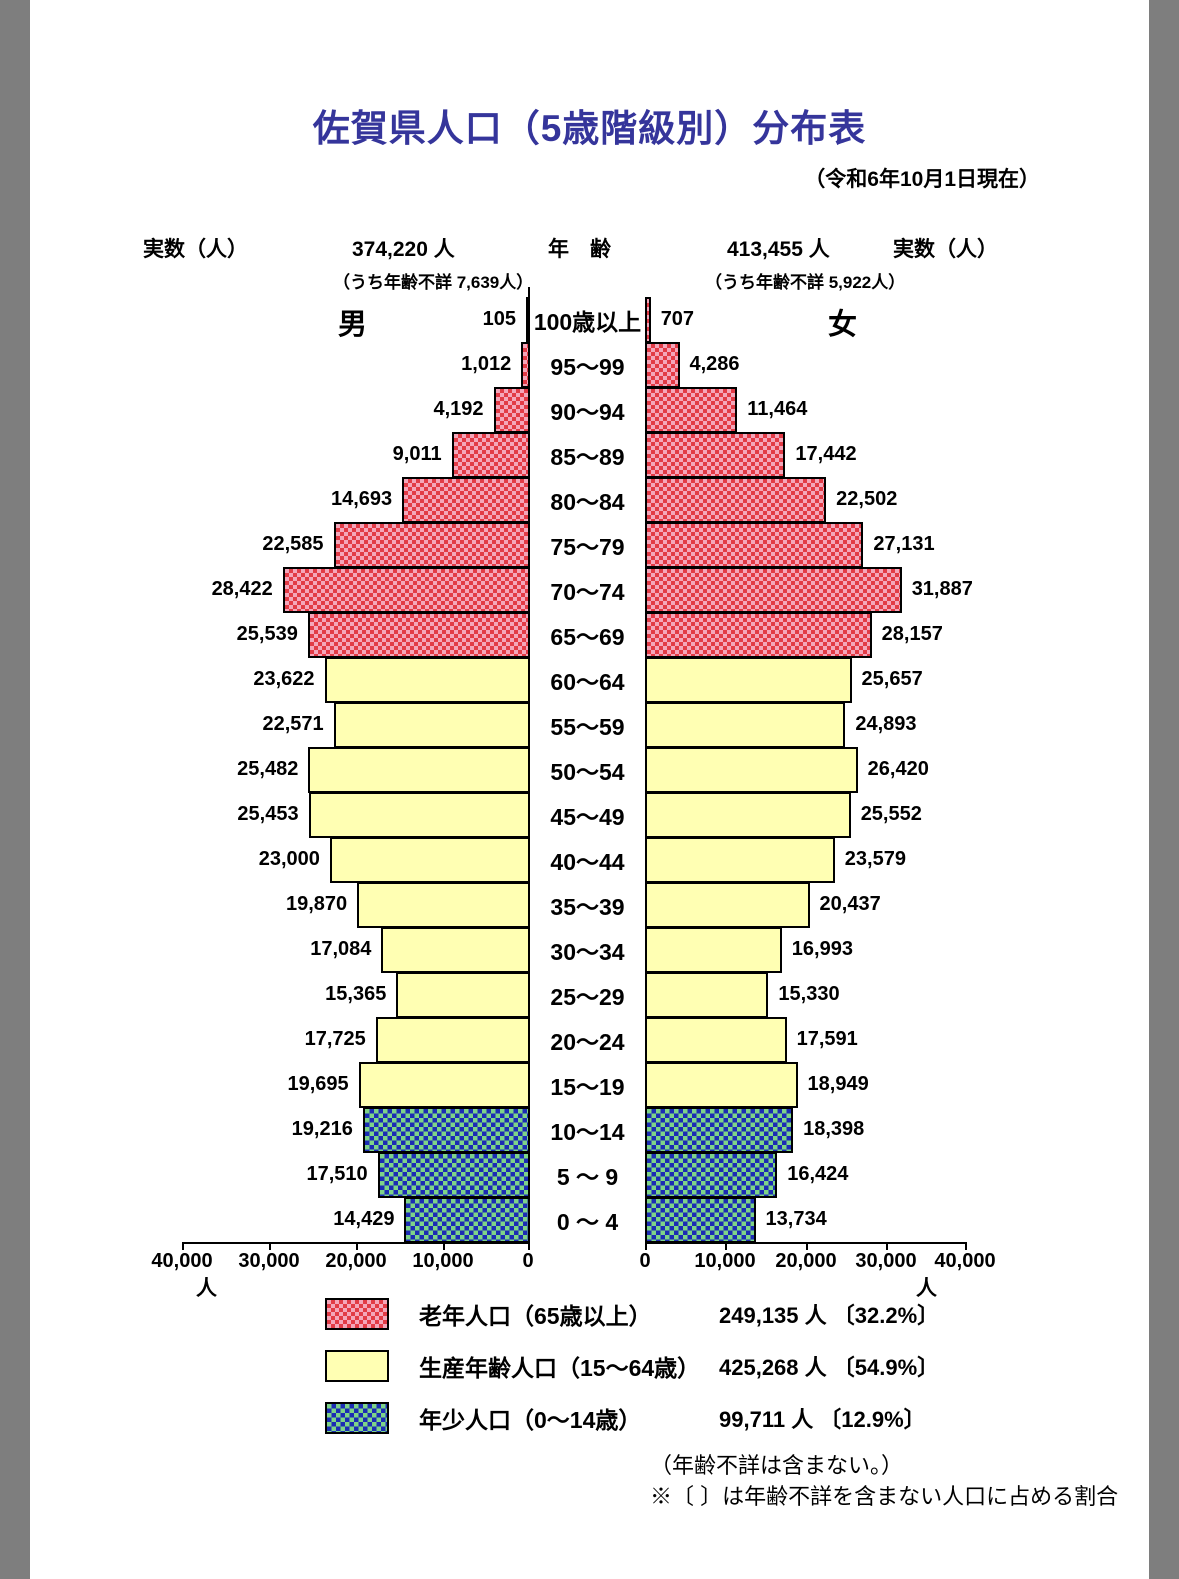  Describe the element at coordinates (777, 409) in the screenshot. I see `female-value-label: 11,464` at that location.